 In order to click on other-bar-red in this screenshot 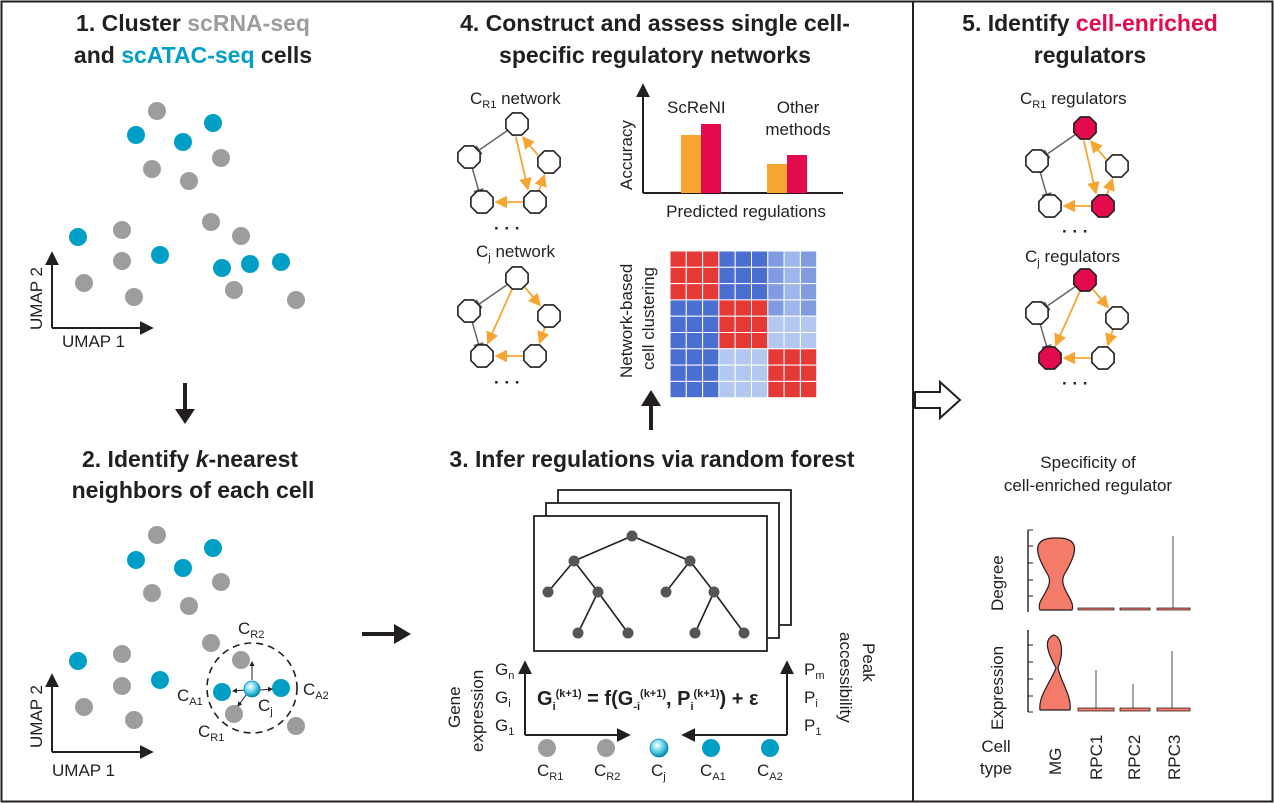, I will do `click(797, 174)`.